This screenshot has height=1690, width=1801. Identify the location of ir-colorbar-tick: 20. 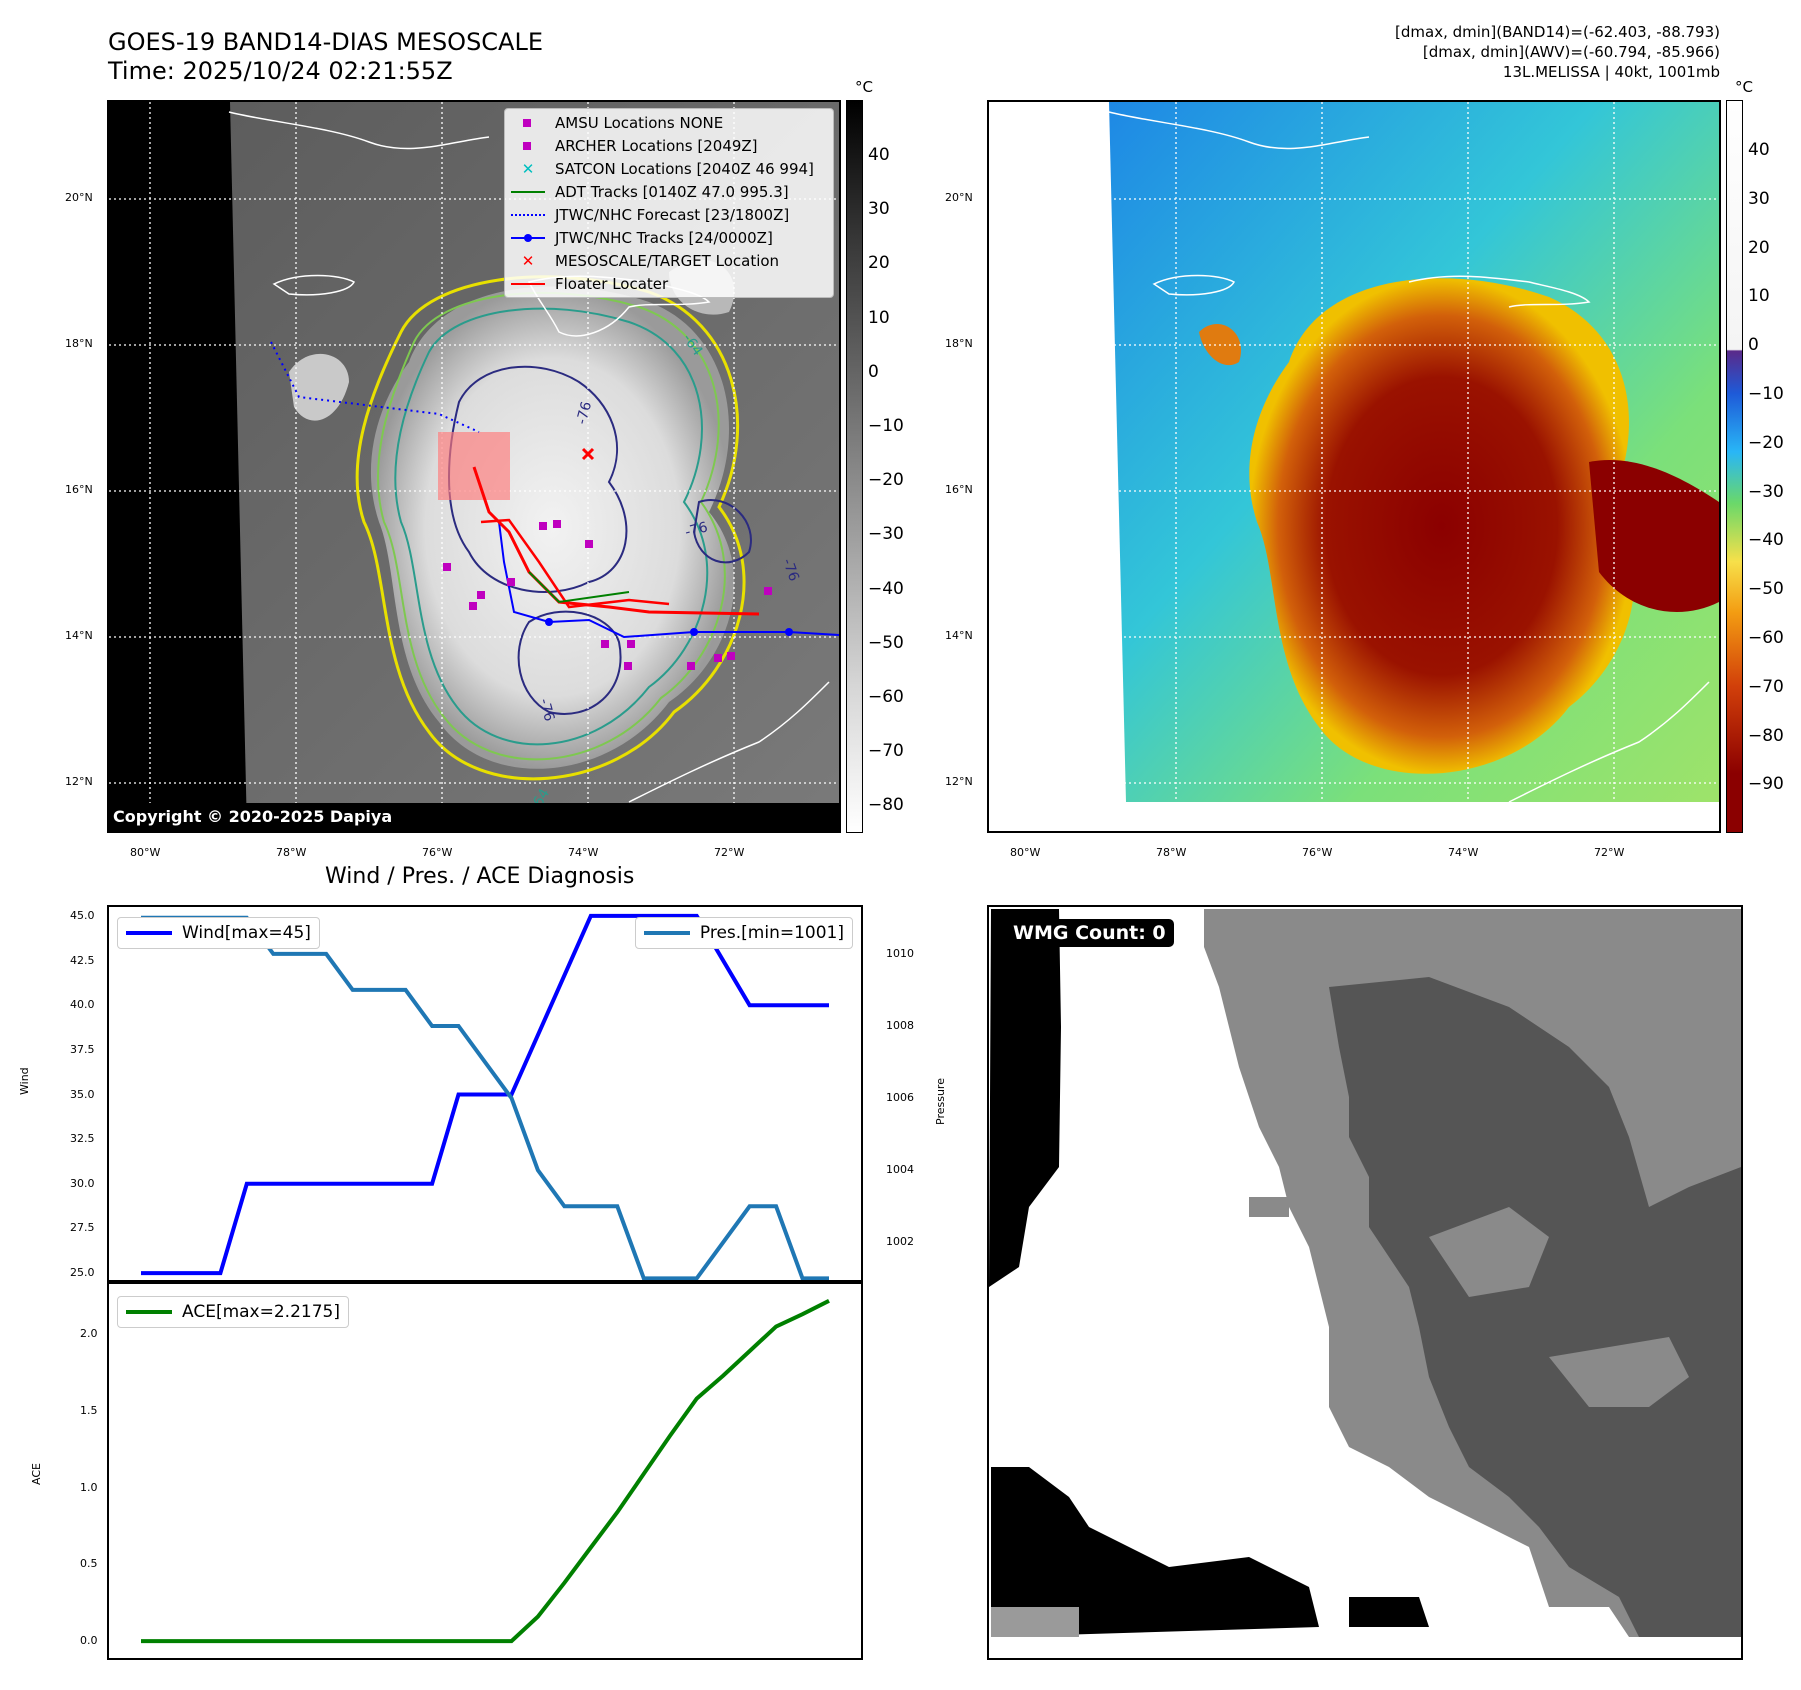
(879, 263).